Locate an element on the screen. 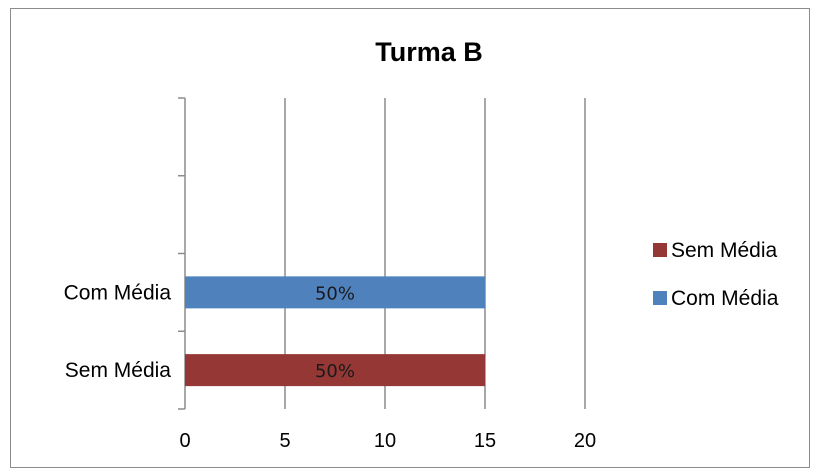 Image resolution: width=816 pixels, height=473 pixels. chart-title: Turma B is located at coordinates (429, 52).